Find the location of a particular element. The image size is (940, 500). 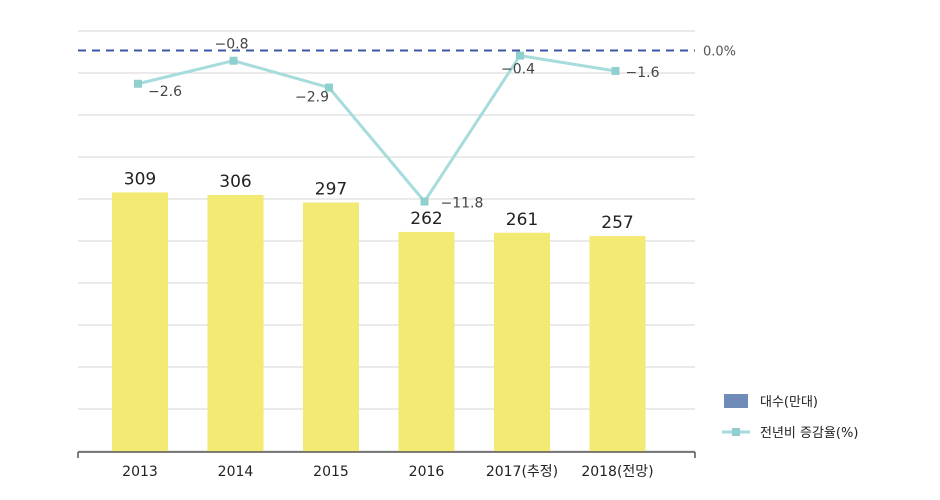

legend-bar-label: 대수(만대) is located at coordinates (789, 402).